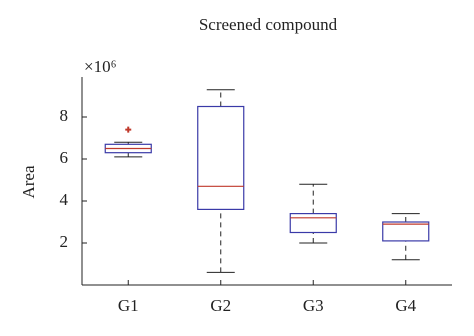  What do you see at coordinates (100, 66) in the screenshot?
I see `scale-label: ×10⁶` at bounding box center [100, 66].